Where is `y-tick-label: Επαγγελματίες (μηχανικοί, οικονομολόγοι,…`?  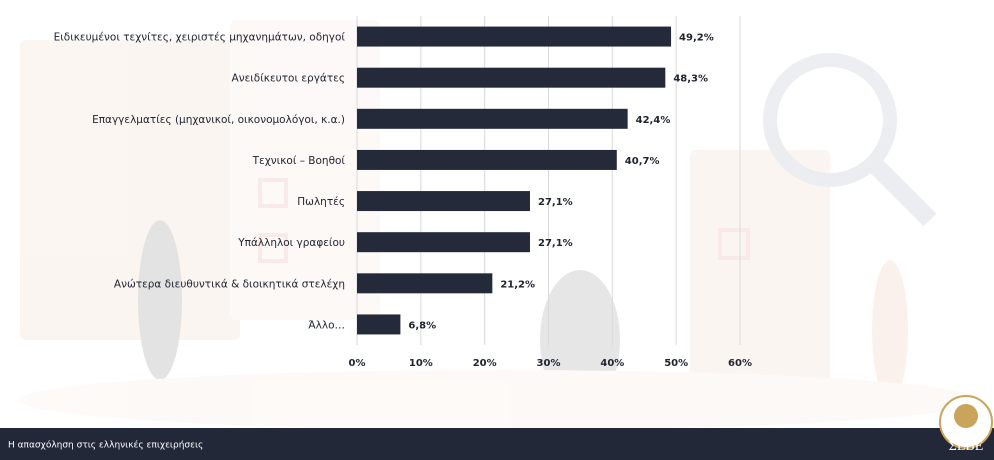 y-tick-label: Επαγγελματίες (μηχανικοί, οικονομολόγοι,… is located at coordinates (218, 120).